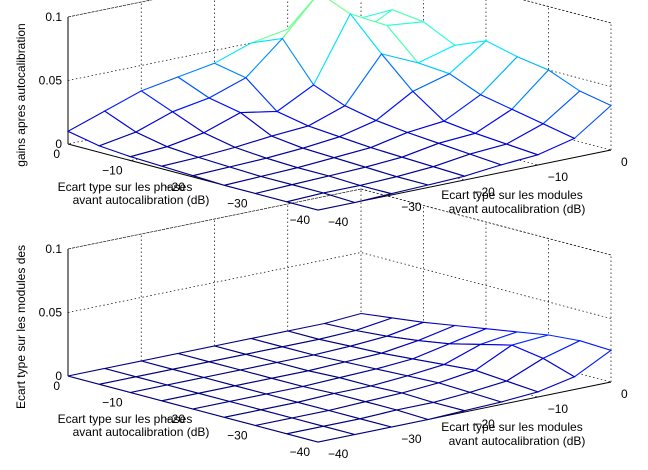  What do you see at coordinates (21, 94) in the screenshot?
I see `z-axis-label: gains apres autocalibration` at bounding box center [21, 94].